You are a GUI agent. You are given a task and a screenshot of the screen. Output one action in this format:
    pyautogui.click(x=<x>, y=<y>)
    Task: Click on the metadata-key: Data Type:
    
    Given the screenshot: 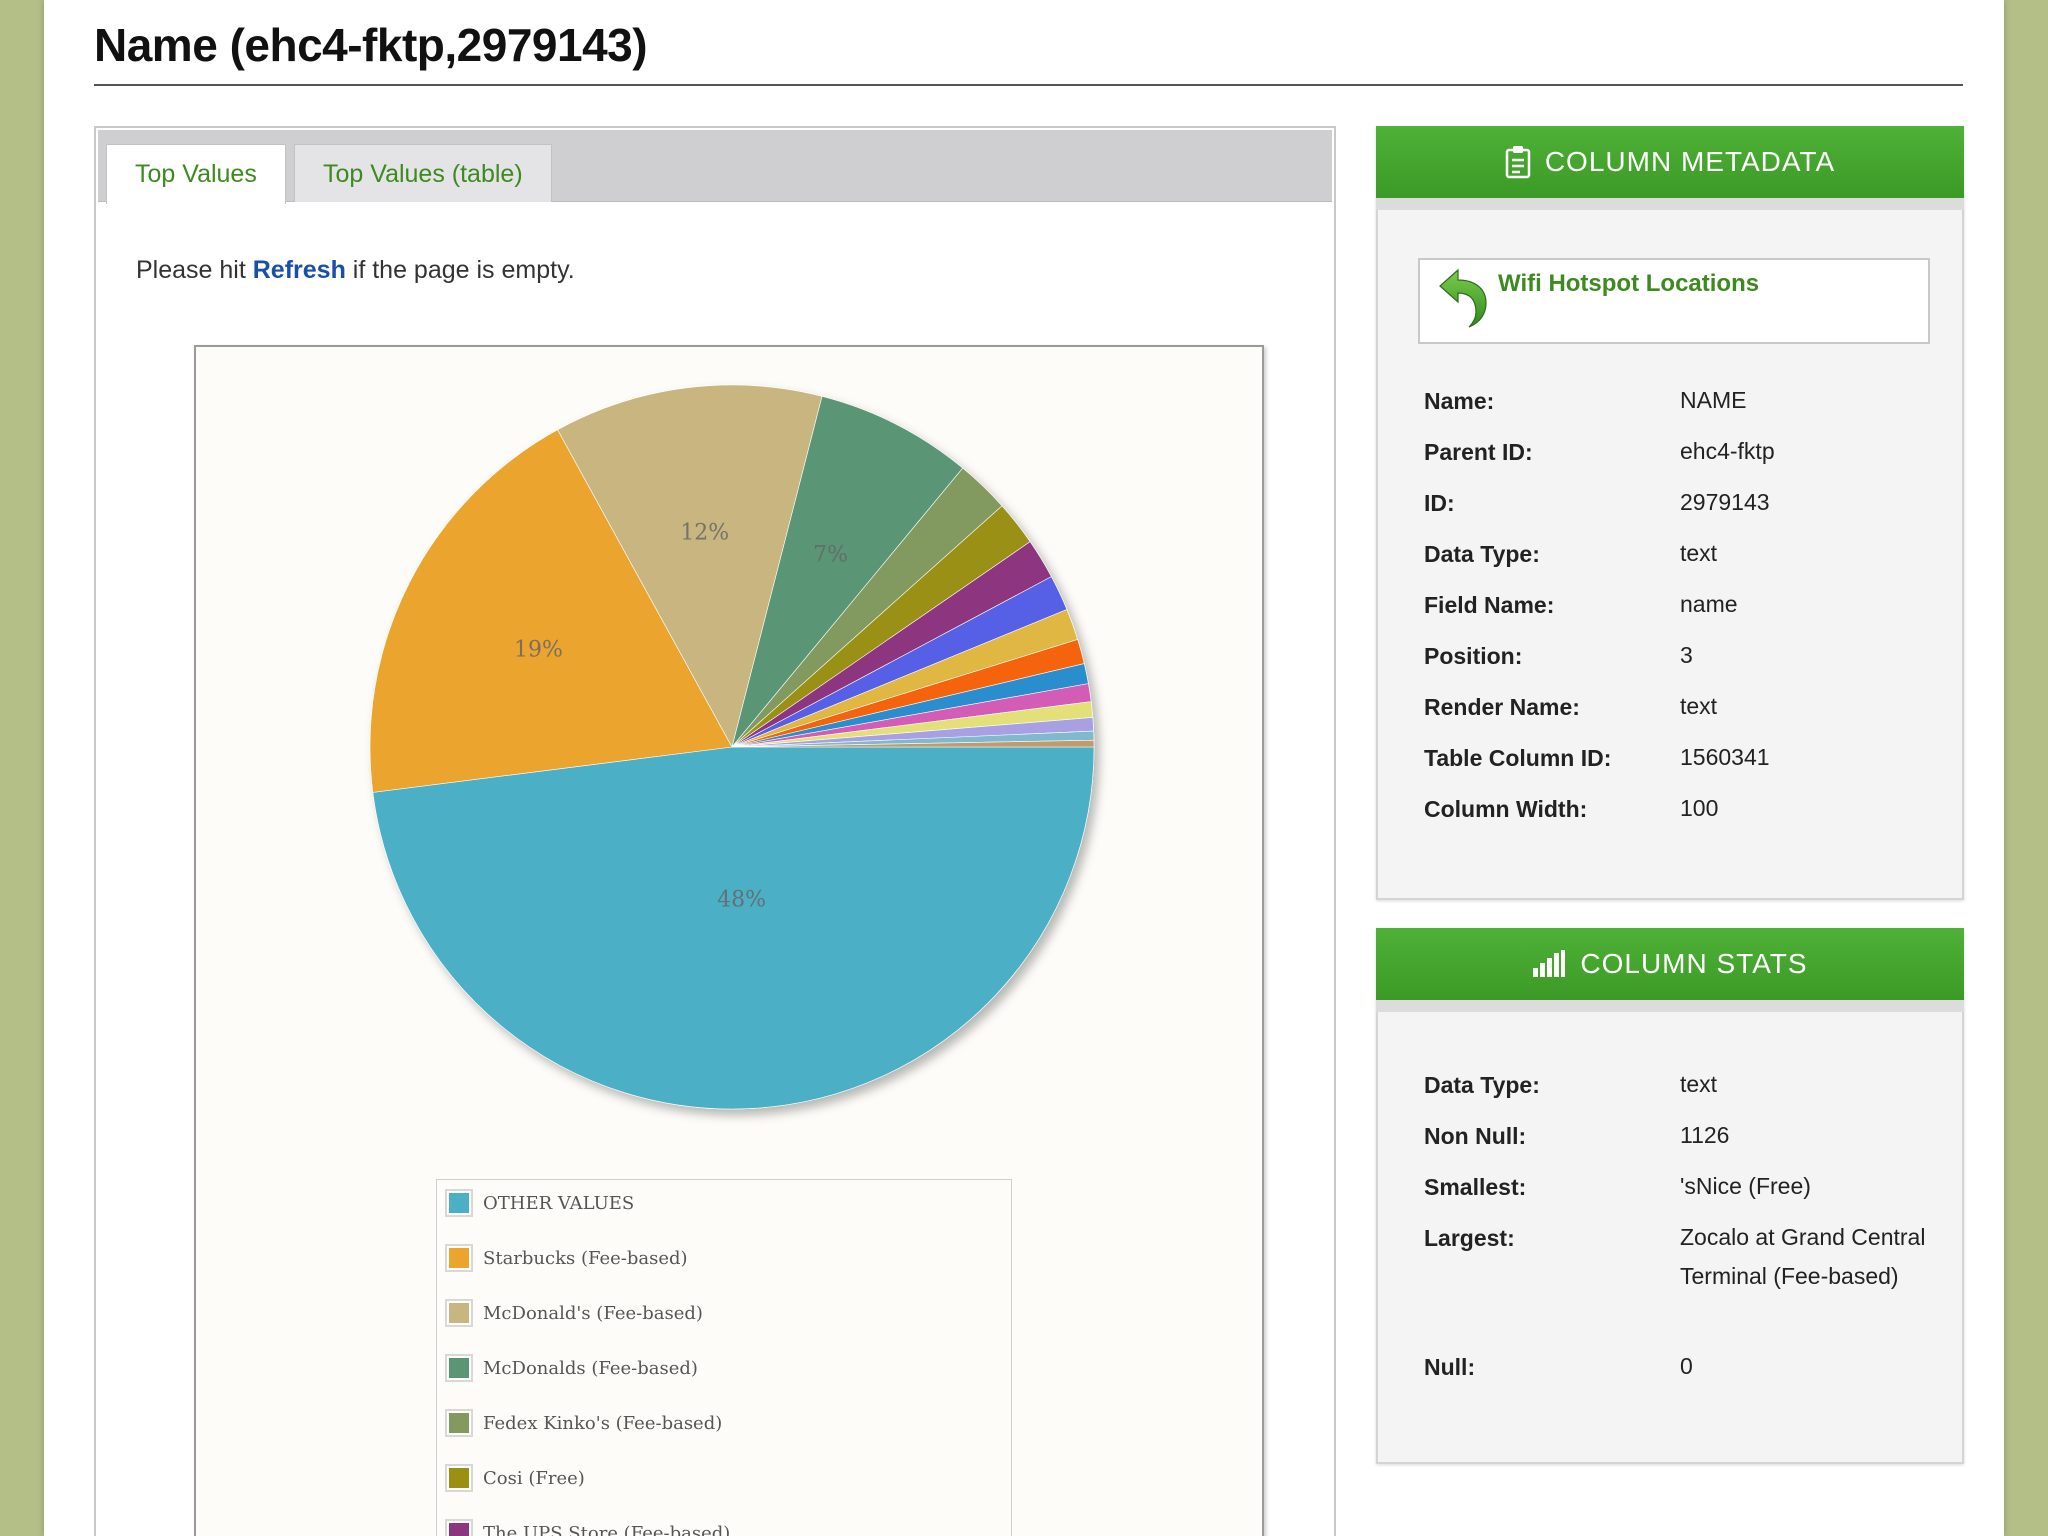 What is the action you would take?
    pyautogui.click(x=1482, y=554)
    